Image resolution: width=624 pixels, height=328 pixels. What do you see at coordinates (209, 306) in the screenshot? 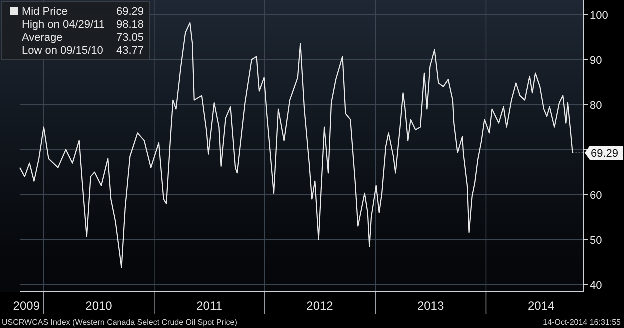
I see `x-tick-label: 2011` at bounding box center [209, 306].